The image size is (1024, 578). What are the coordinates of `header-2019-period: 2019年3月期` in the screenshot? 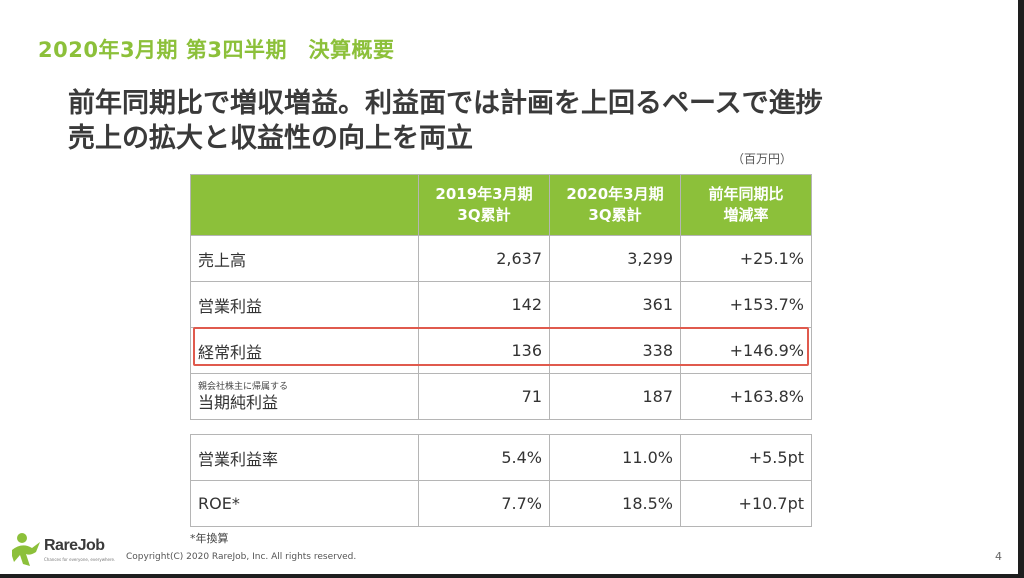 It's located at (484, 194).